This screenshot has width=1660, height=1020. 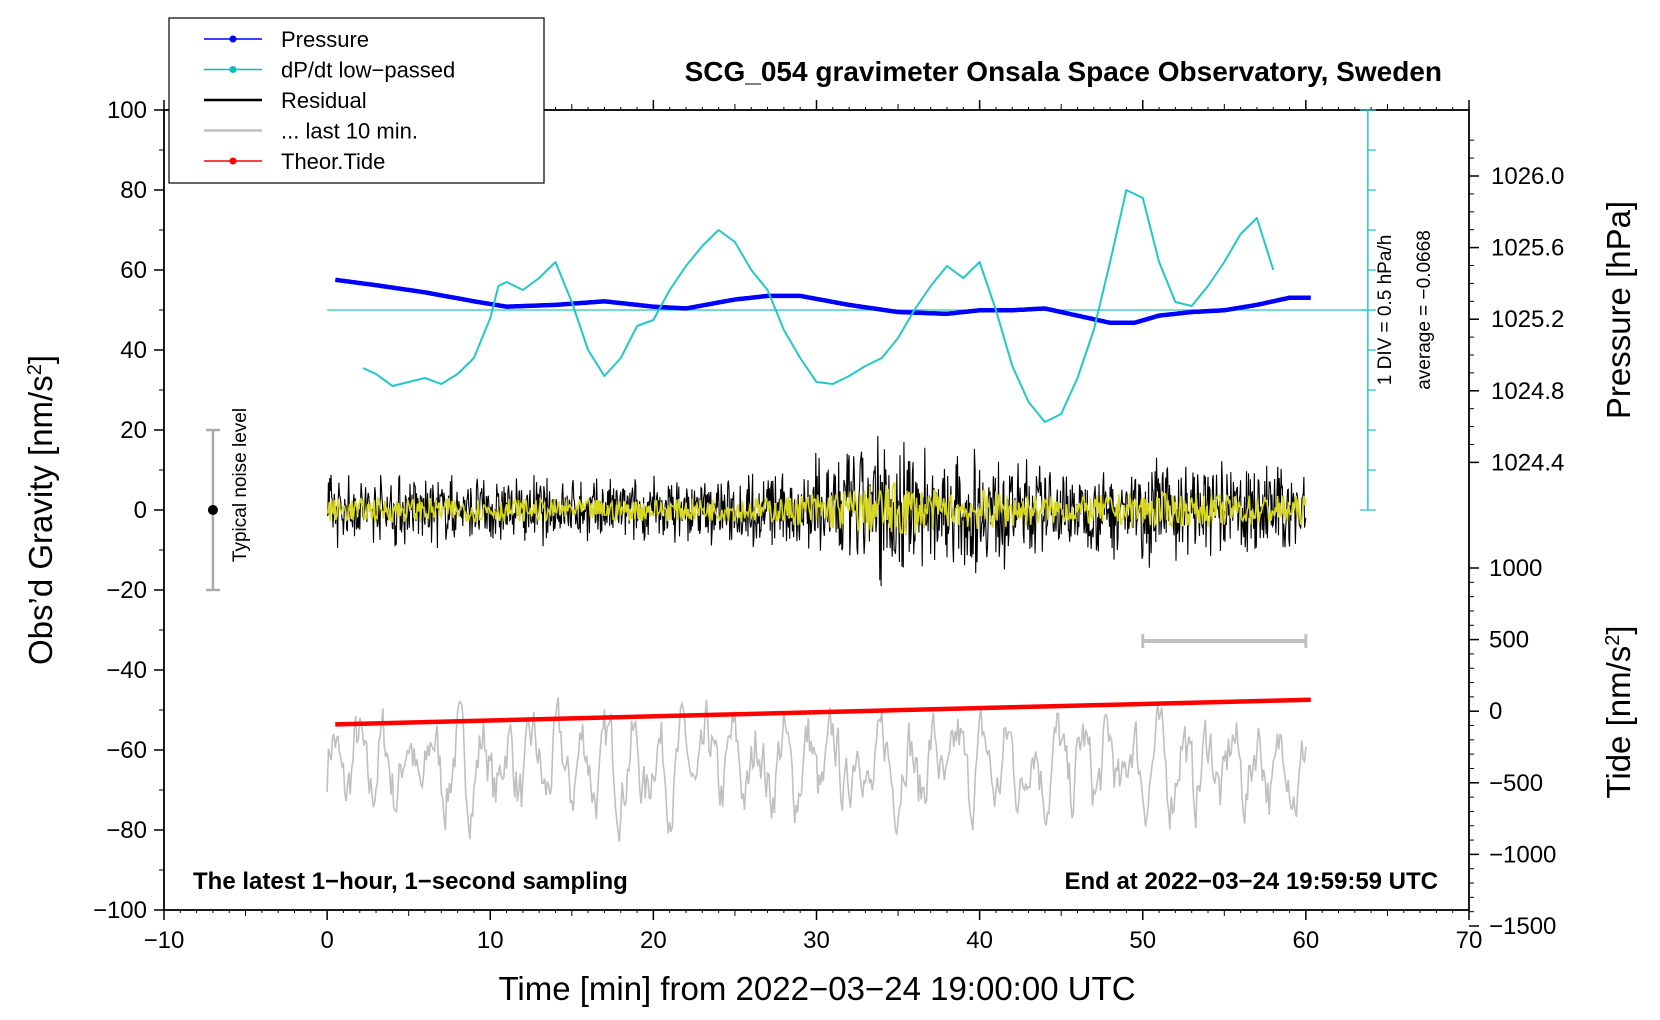 I want to click on y-axis-label-tide-sup: 2, so click(x=1613, y=640).